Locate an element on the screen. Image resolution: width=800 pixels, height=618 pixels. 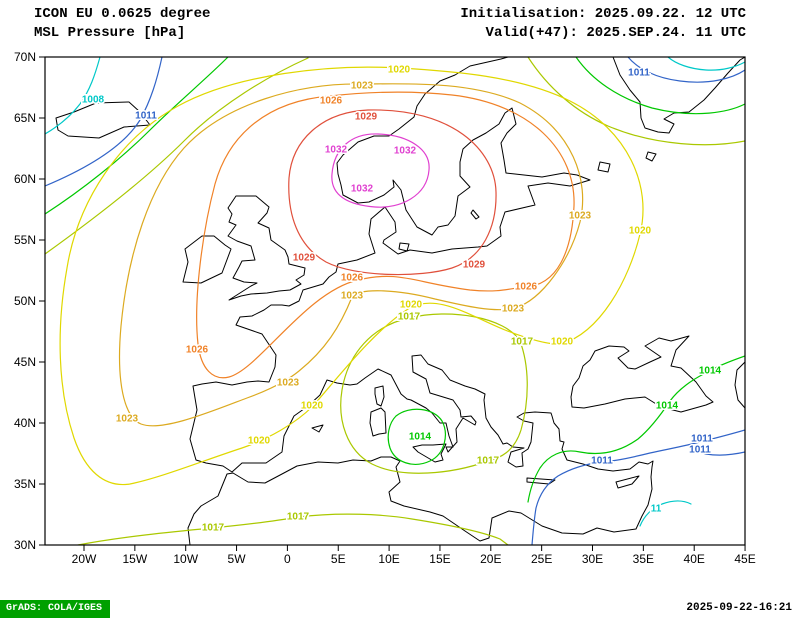
contour-label: 11 is located at coordinates (656, 509).